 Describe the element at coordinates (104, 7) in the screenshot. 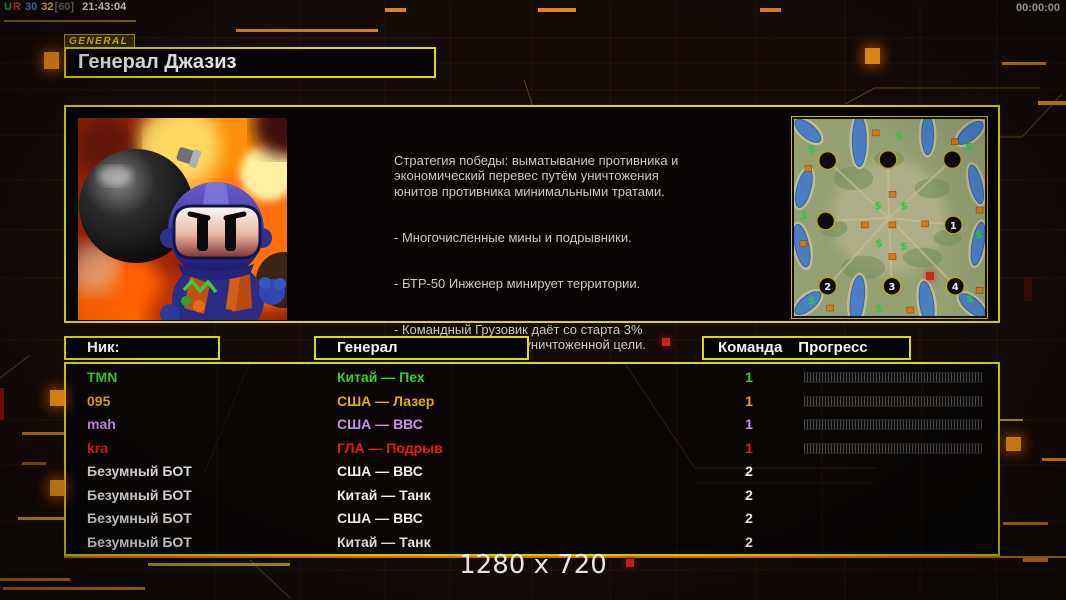

I see `stats-time: 21:43:04` at that location.